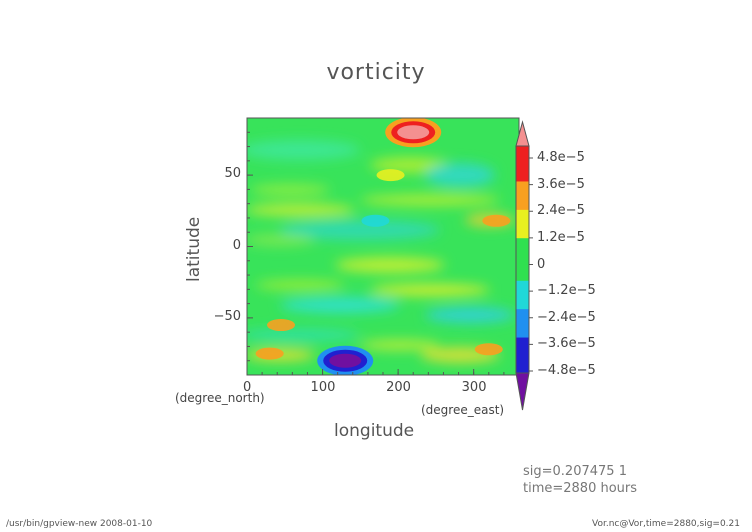 Image resolution: width=752 pixels, height=532 pixels. Describe the element at coordinates (580, 488) in the screenshot. I see `time-annotation: time=2880 hours` at that location.